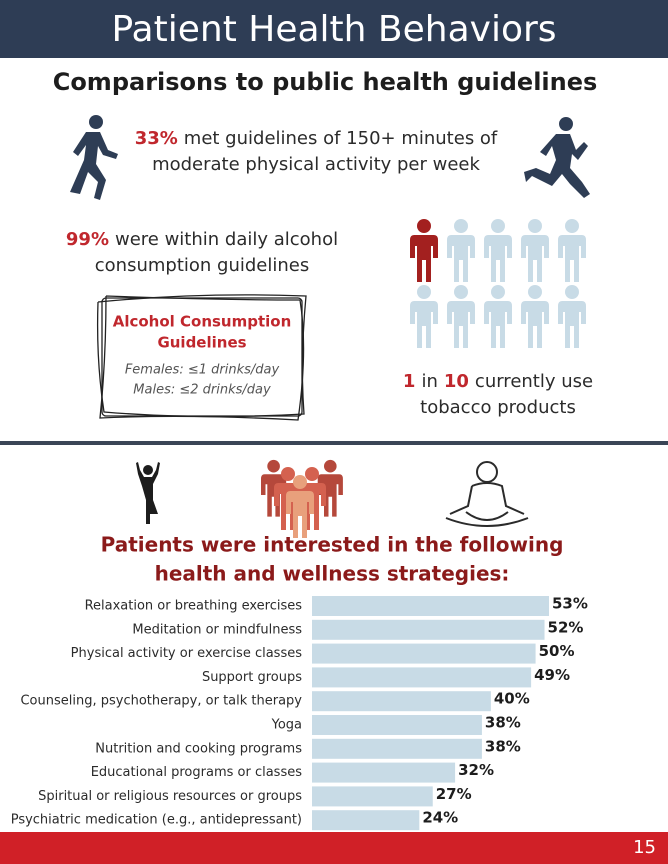 This screenshot has width=668, height=864. What do you see at coordinates (197, 772) in the screenshot?
I see `category-label: Educational programs or classes` at bounding box center [197, 772].